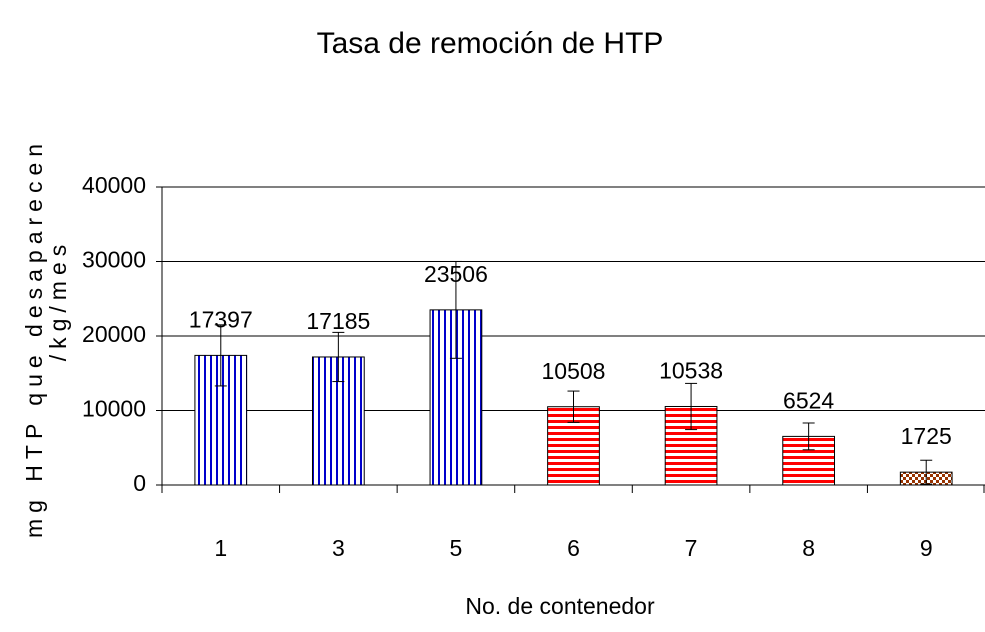 This screenshot has height=632, width=985. I want to click on x-tick-label: 7, so click(691, 548).